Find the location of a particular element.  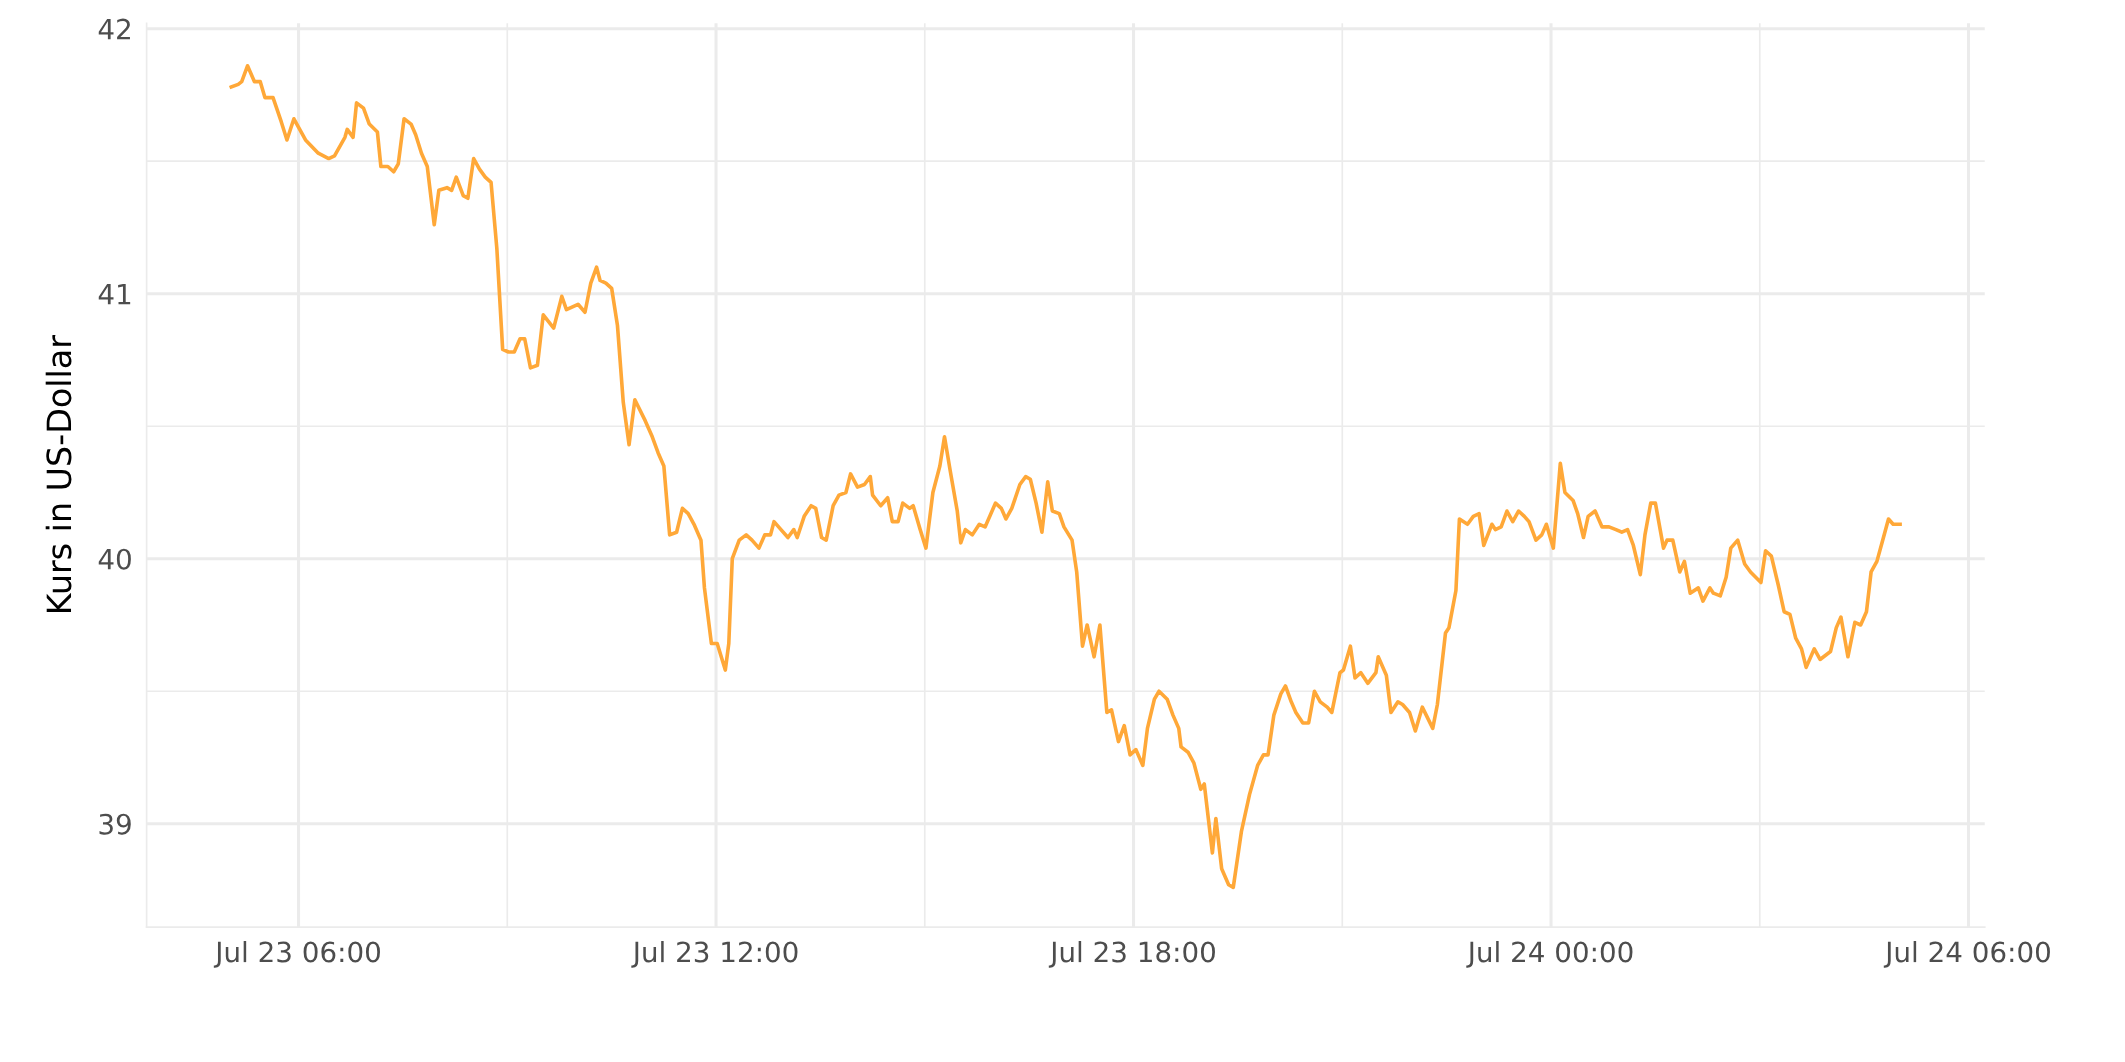

y-axis-title: Kurs in US-Dollar is located at coordinates (58, 474).